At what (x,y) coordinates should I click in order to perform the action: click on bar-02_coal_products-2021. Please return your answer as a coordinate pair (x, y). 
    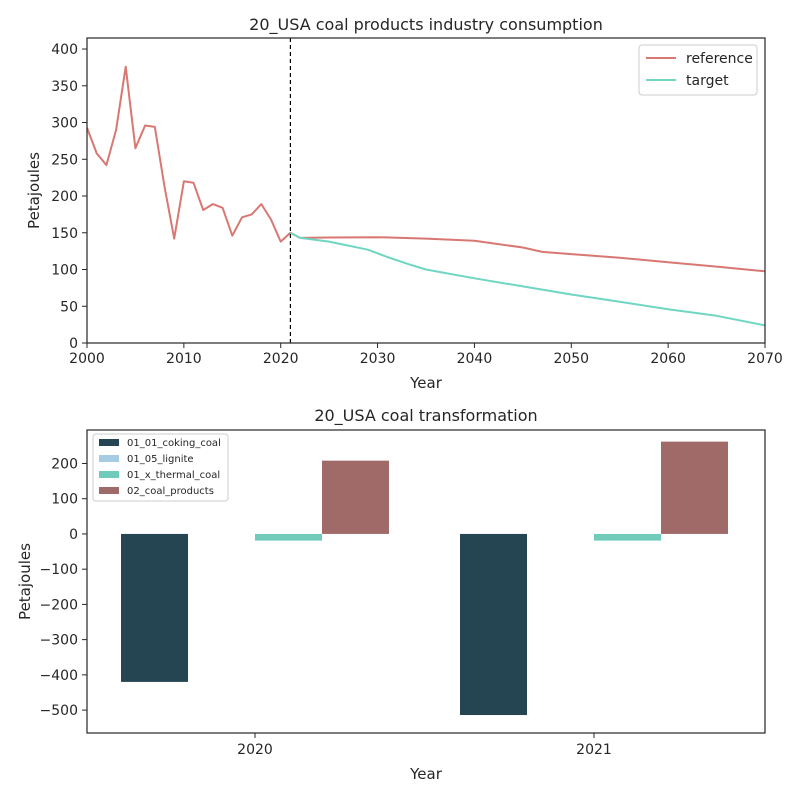
    Looking at the image, I should click on (694, 487).